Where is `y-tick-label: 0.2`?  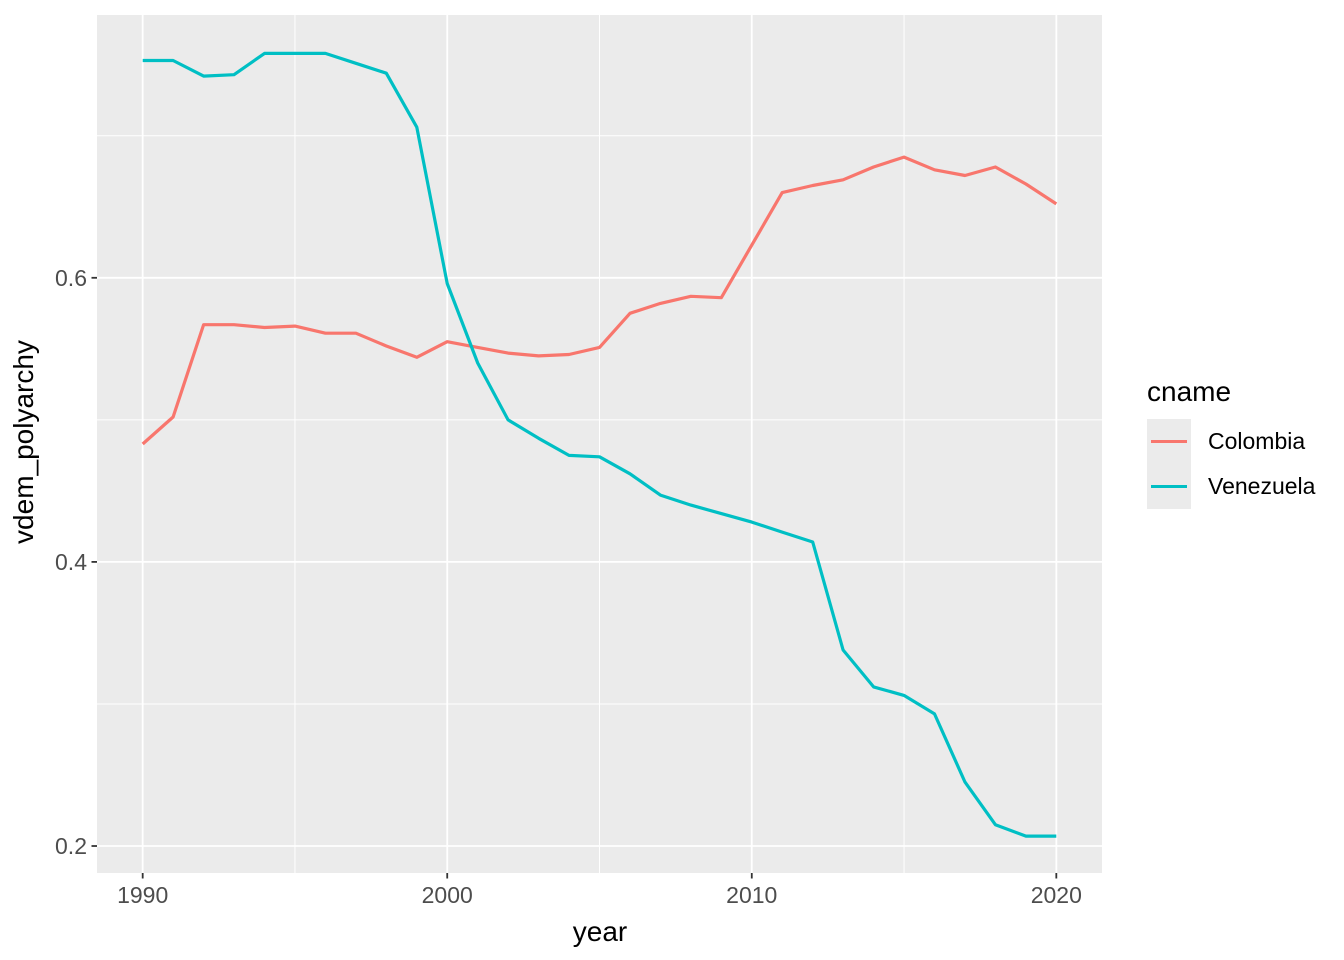 y-tick-label: 0.2 is located at coordinates (71, 846).